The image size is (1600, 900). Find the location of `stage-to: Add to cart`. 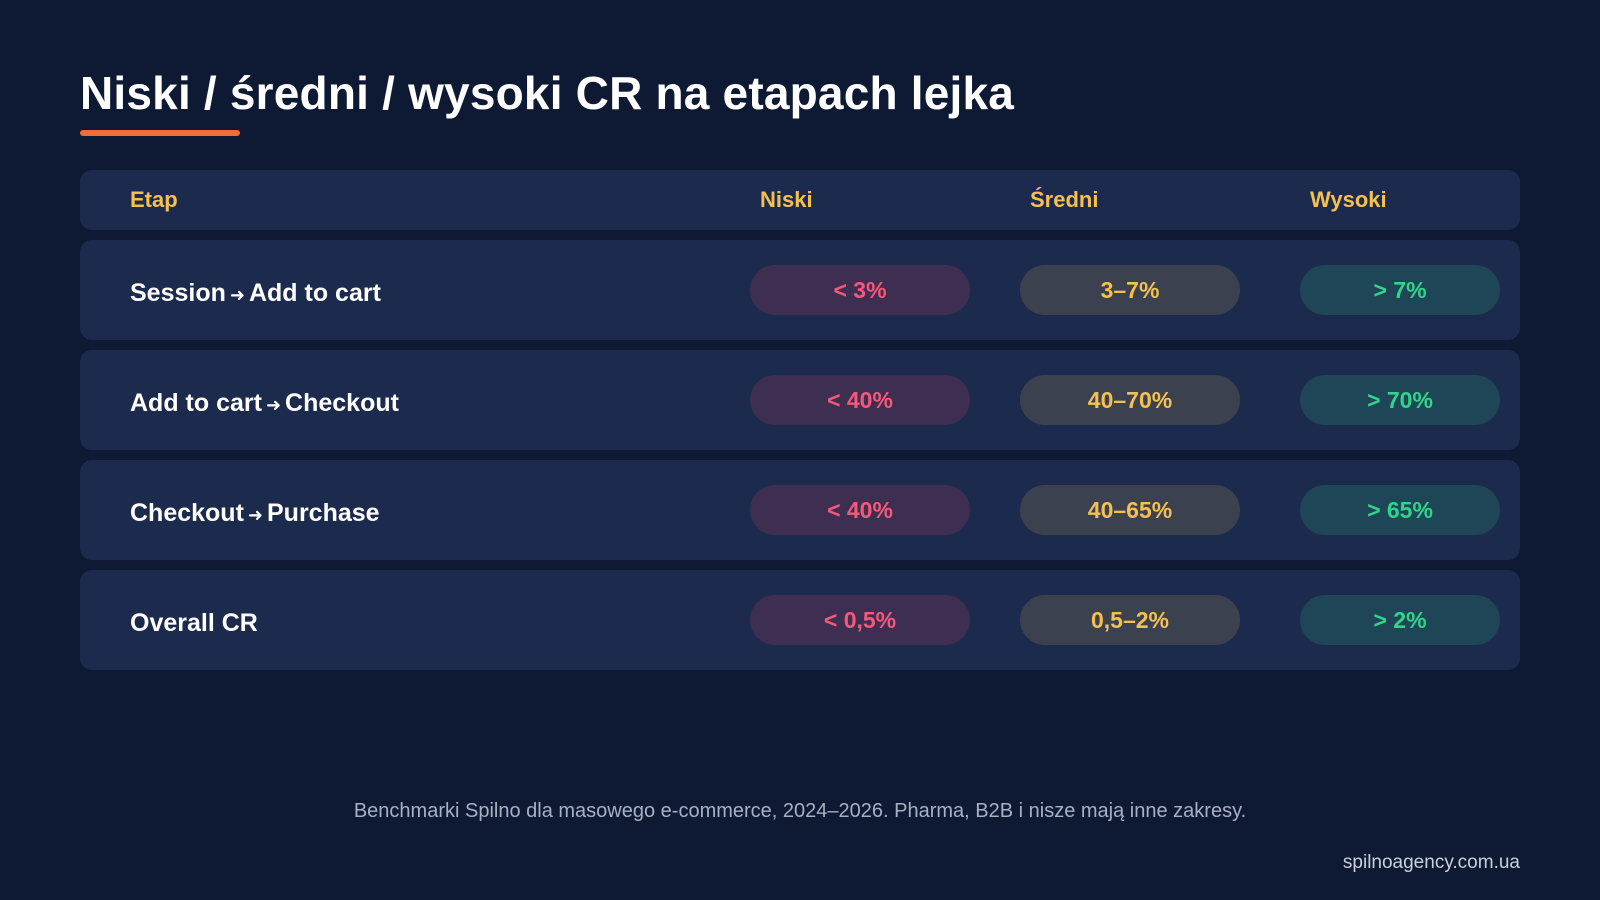

stage-to: Add to cart is located at coordinates (314, 293).